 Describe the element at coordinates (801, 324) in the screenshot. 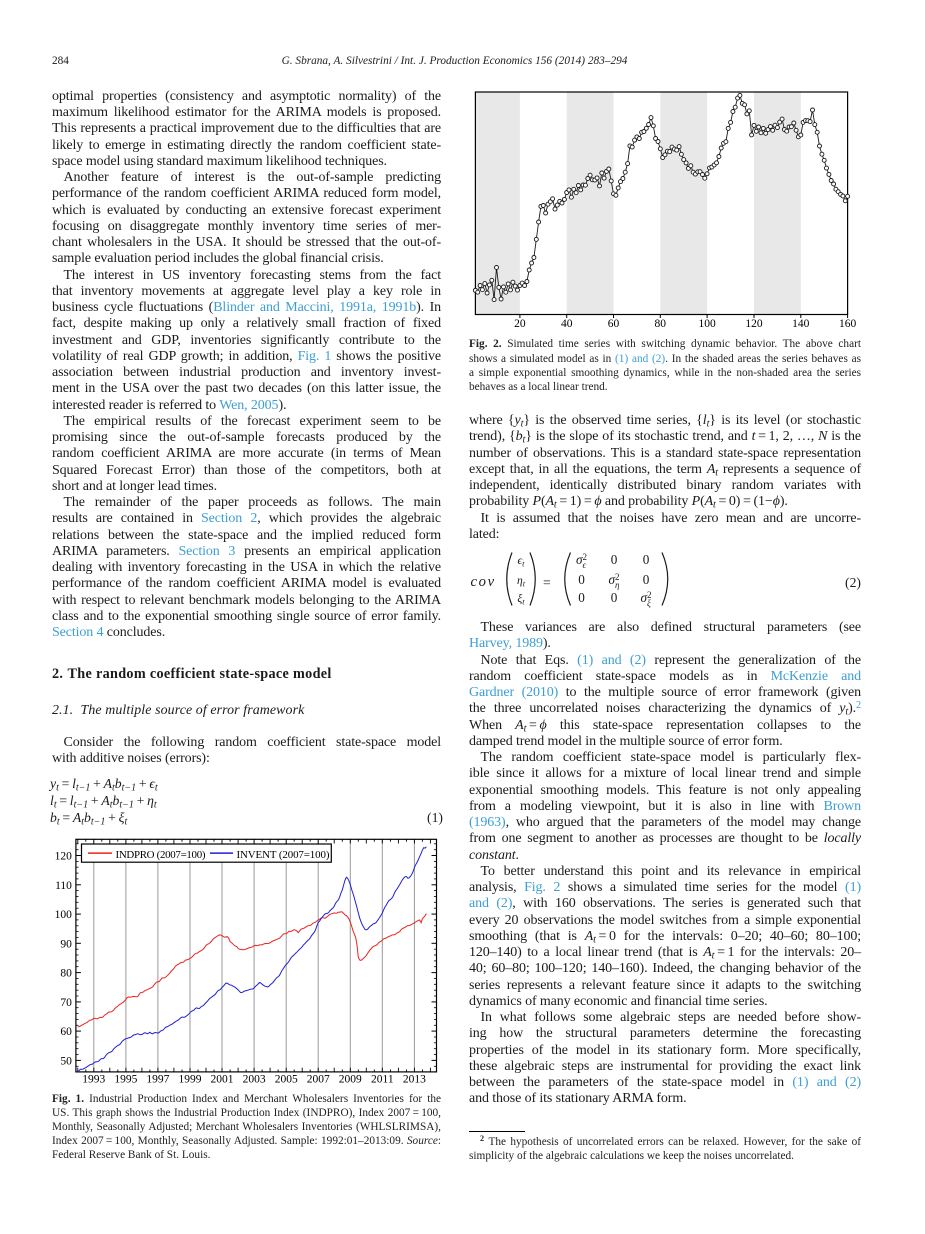

I see `svg-text: 140` at that location.